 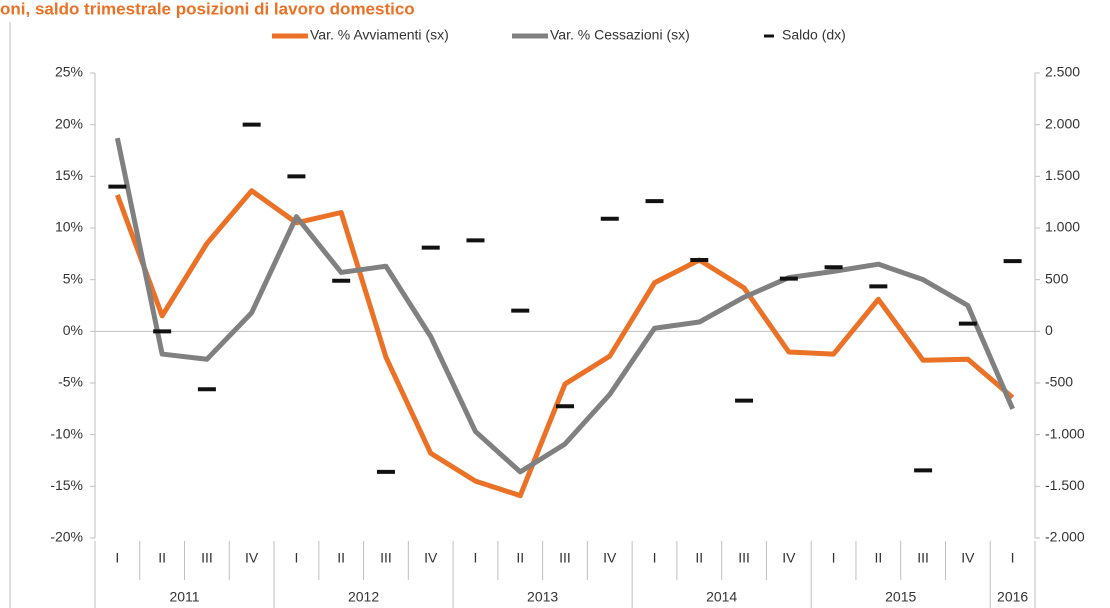 What do you see at coordinates (69, 175) in the screenshot?
I see `y-tick-label: 15%` at bounding box center [69, 175].